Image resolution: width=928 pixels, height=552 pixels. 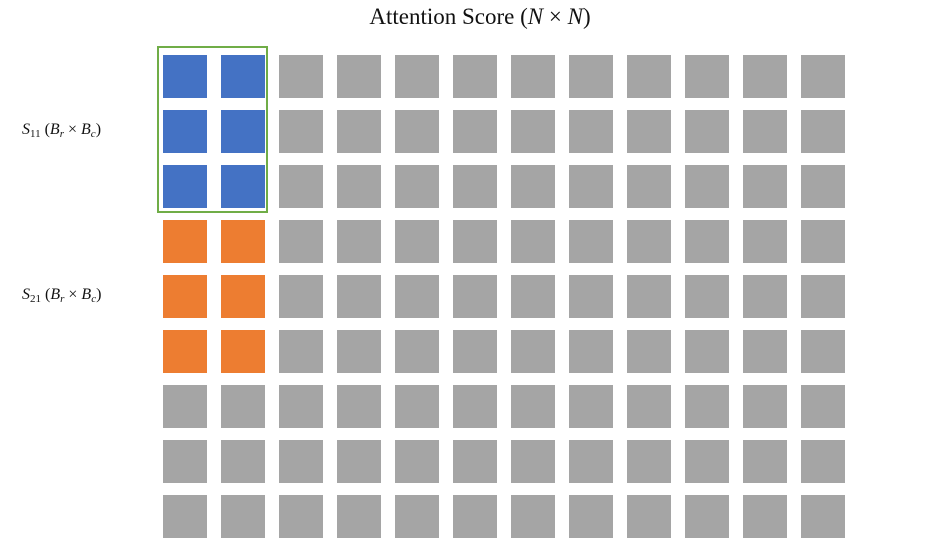 I want to click on s21-open: (, so click(x=46, y=294).